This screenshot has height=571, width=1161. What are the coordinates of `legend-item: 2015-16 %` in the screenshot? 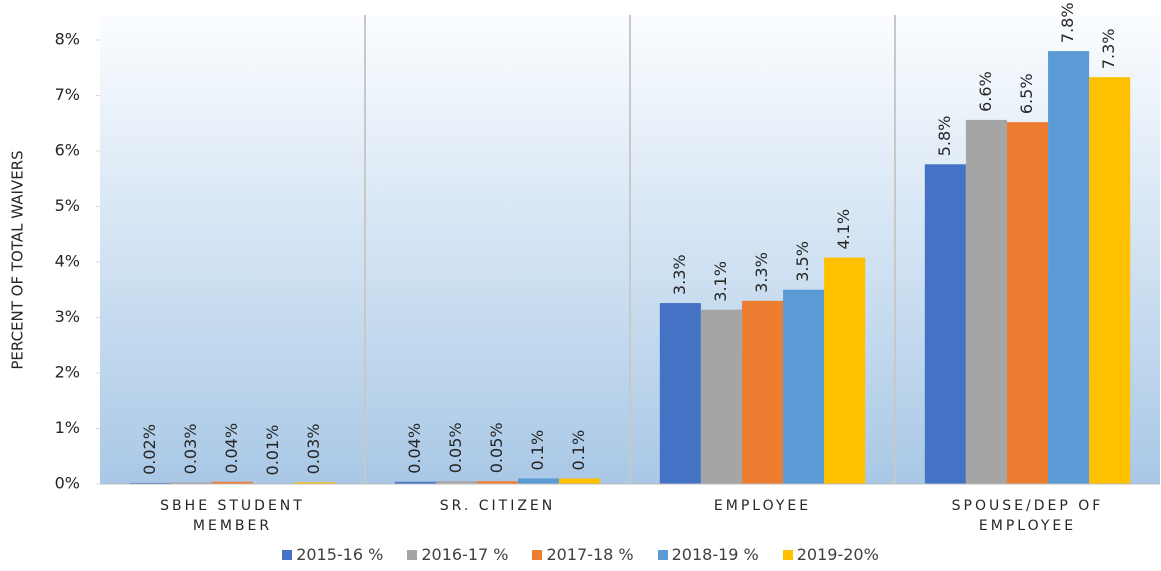 It's located at (332, 554).